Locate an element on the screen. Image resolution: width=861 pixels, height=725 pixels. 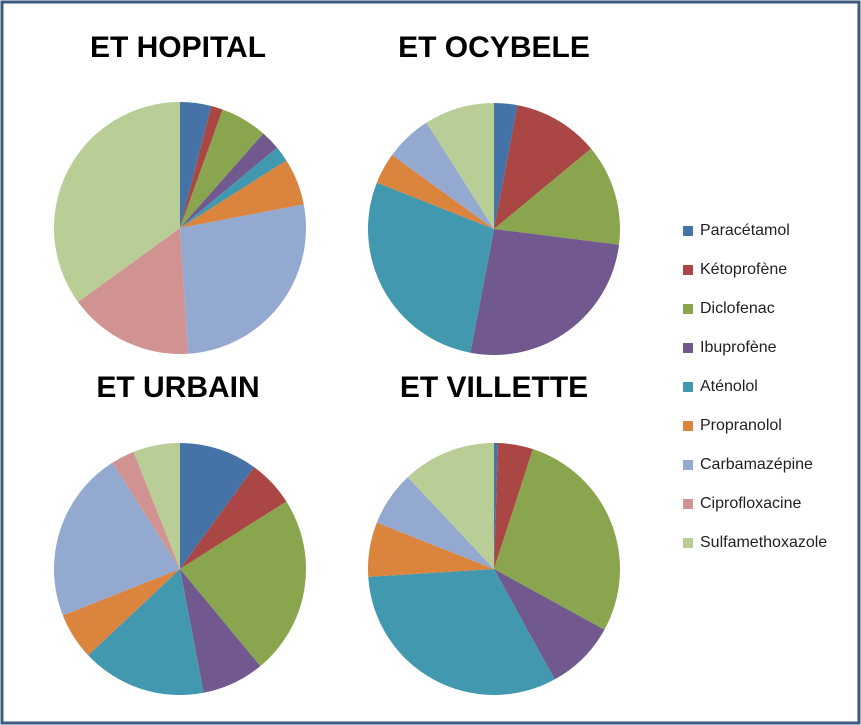
legend-label: Diclofenac is located at coordinates (737, 308).